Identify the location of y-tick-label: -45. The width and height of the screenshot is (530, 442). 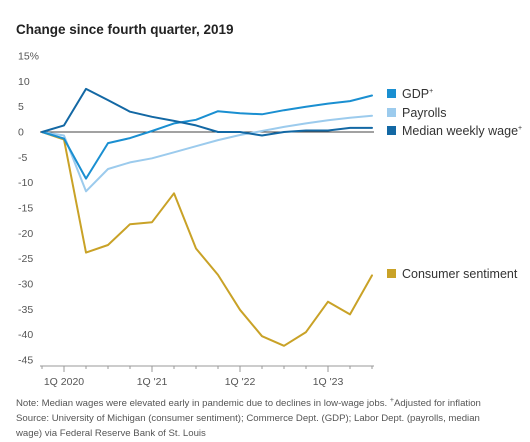
(25, 361).